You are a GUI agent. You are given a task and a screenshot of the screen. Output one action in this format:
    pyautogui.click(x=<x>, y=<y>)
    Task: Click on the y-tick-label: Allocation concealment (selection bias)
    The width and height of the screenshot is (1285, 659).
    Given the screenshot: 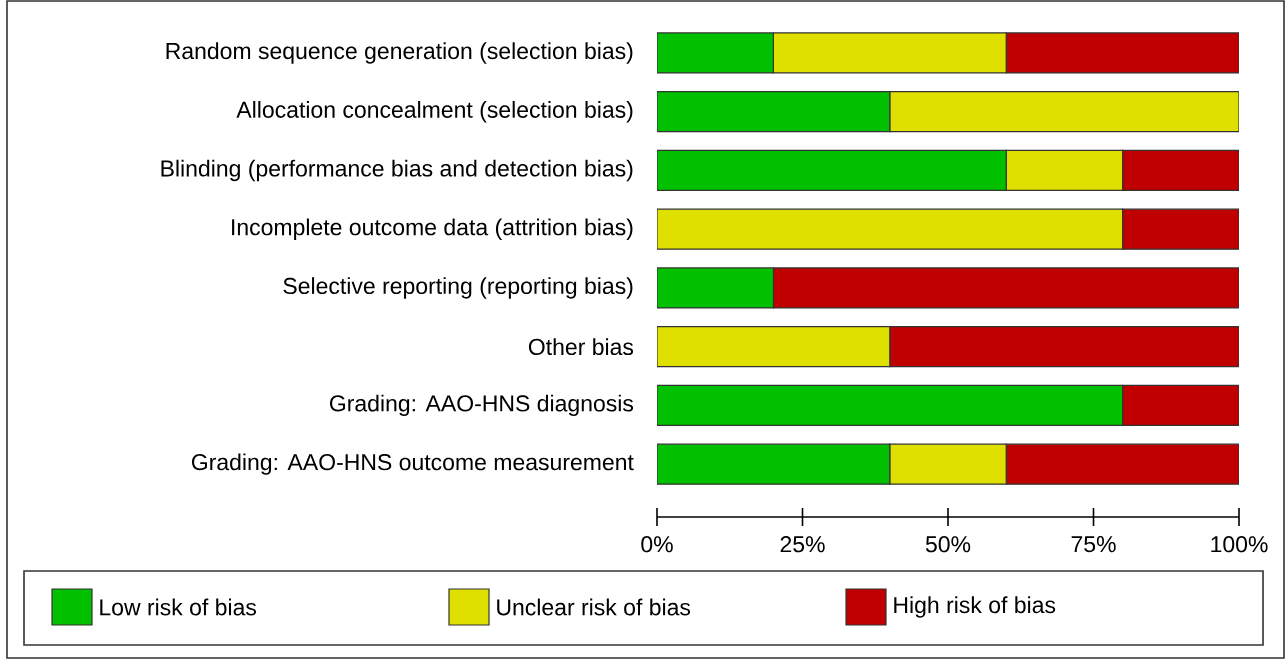 What is the action you would take?
    pyautogui.click(x=434, y=112)
    